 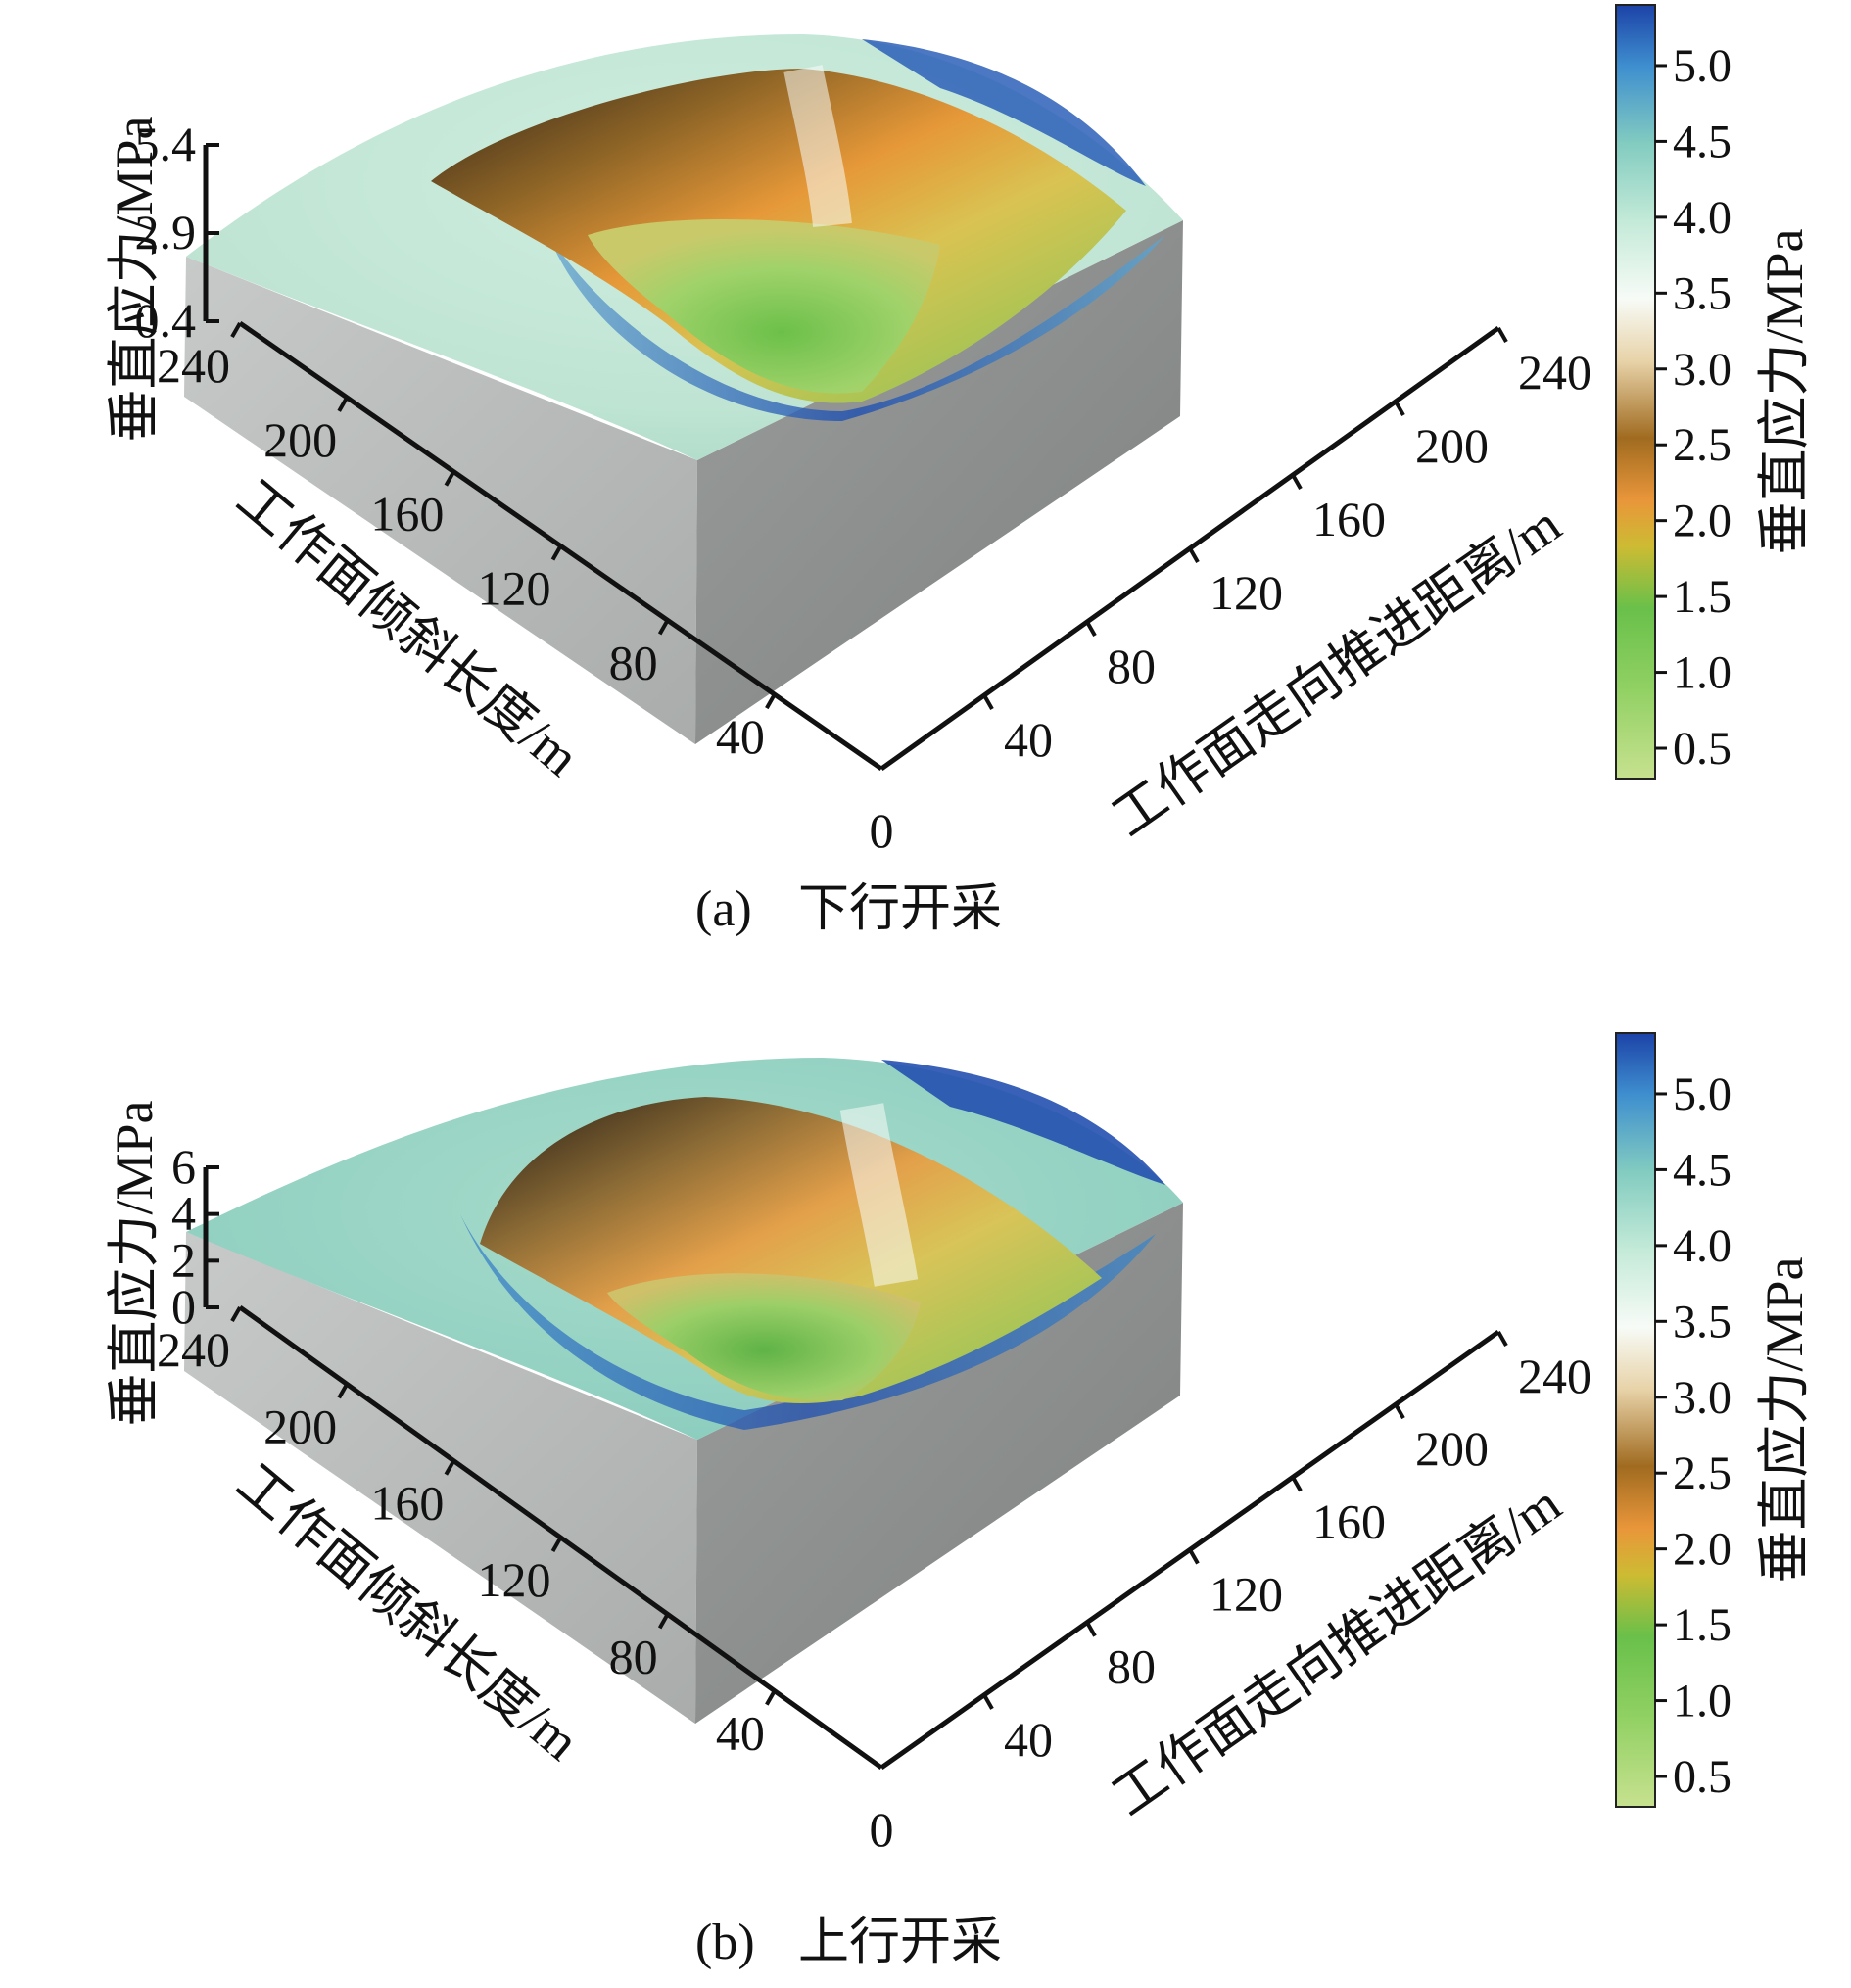 What do you see at coordinates (725, 1942) in the screenshot?
I see `caption-label: (b)` at bounding box center [725, 1942].